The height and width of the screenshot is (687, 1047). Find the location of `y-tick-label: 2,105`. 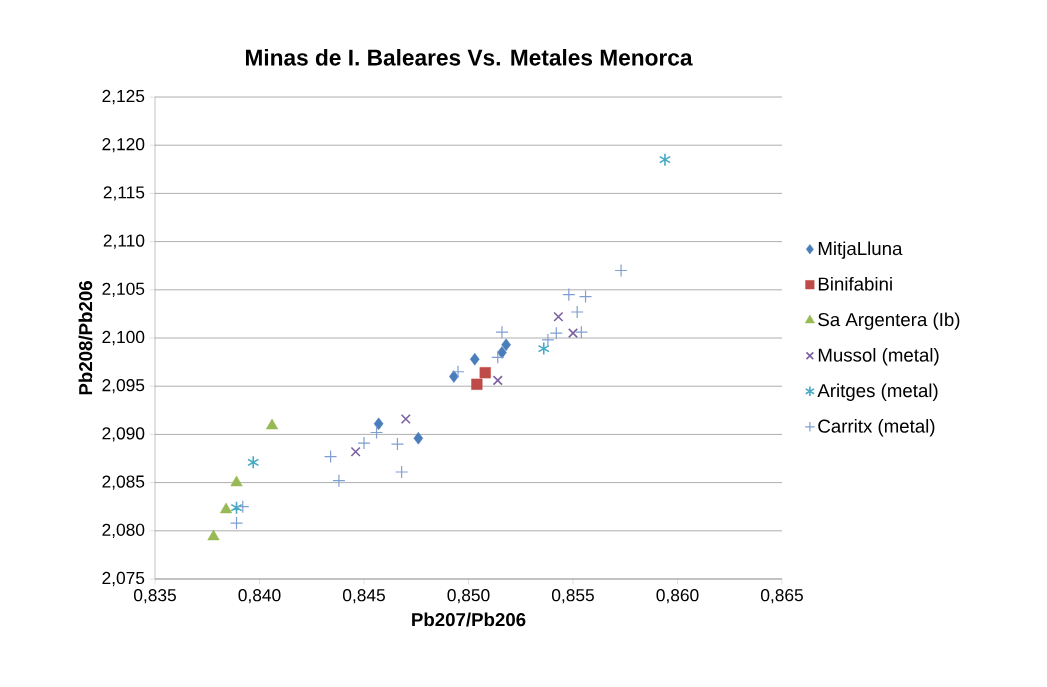

y-tick-label: 2,105 is located at coordinates (123, 289).